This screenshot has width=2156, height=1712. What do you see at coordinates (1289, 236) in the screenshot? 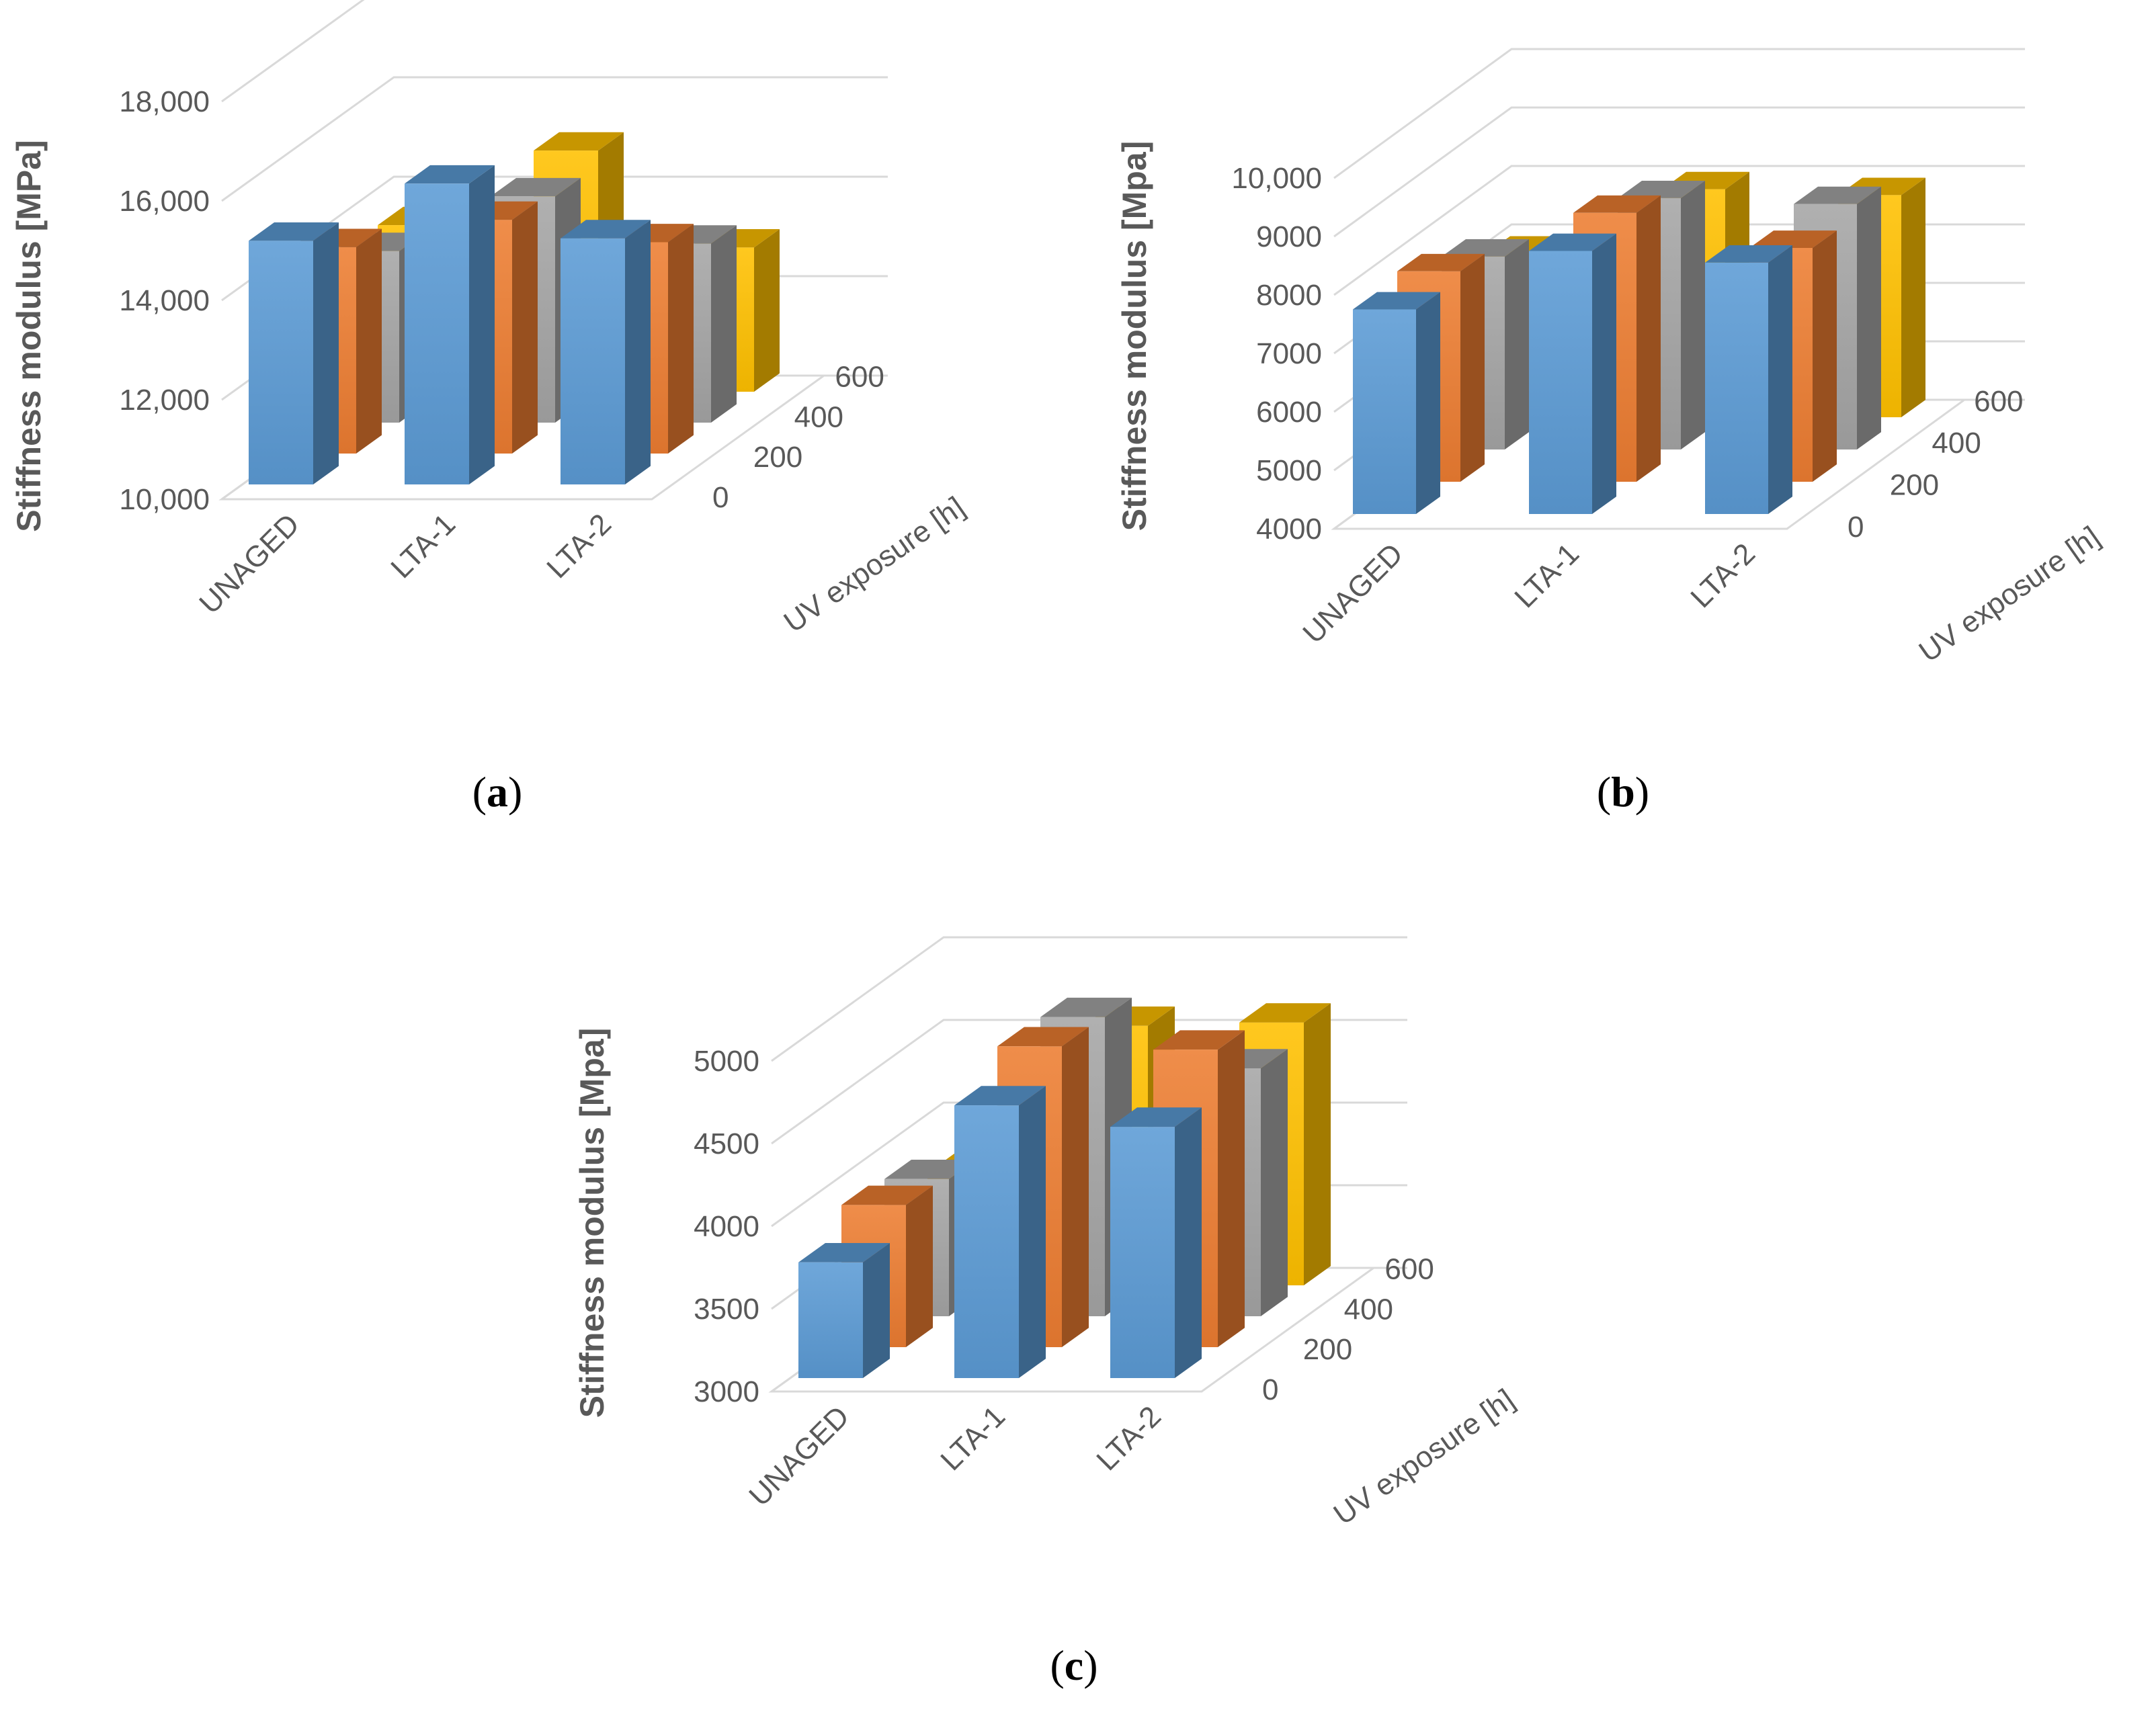
I see `y-tick-label: 9000` at bounding box center [1289, 236].